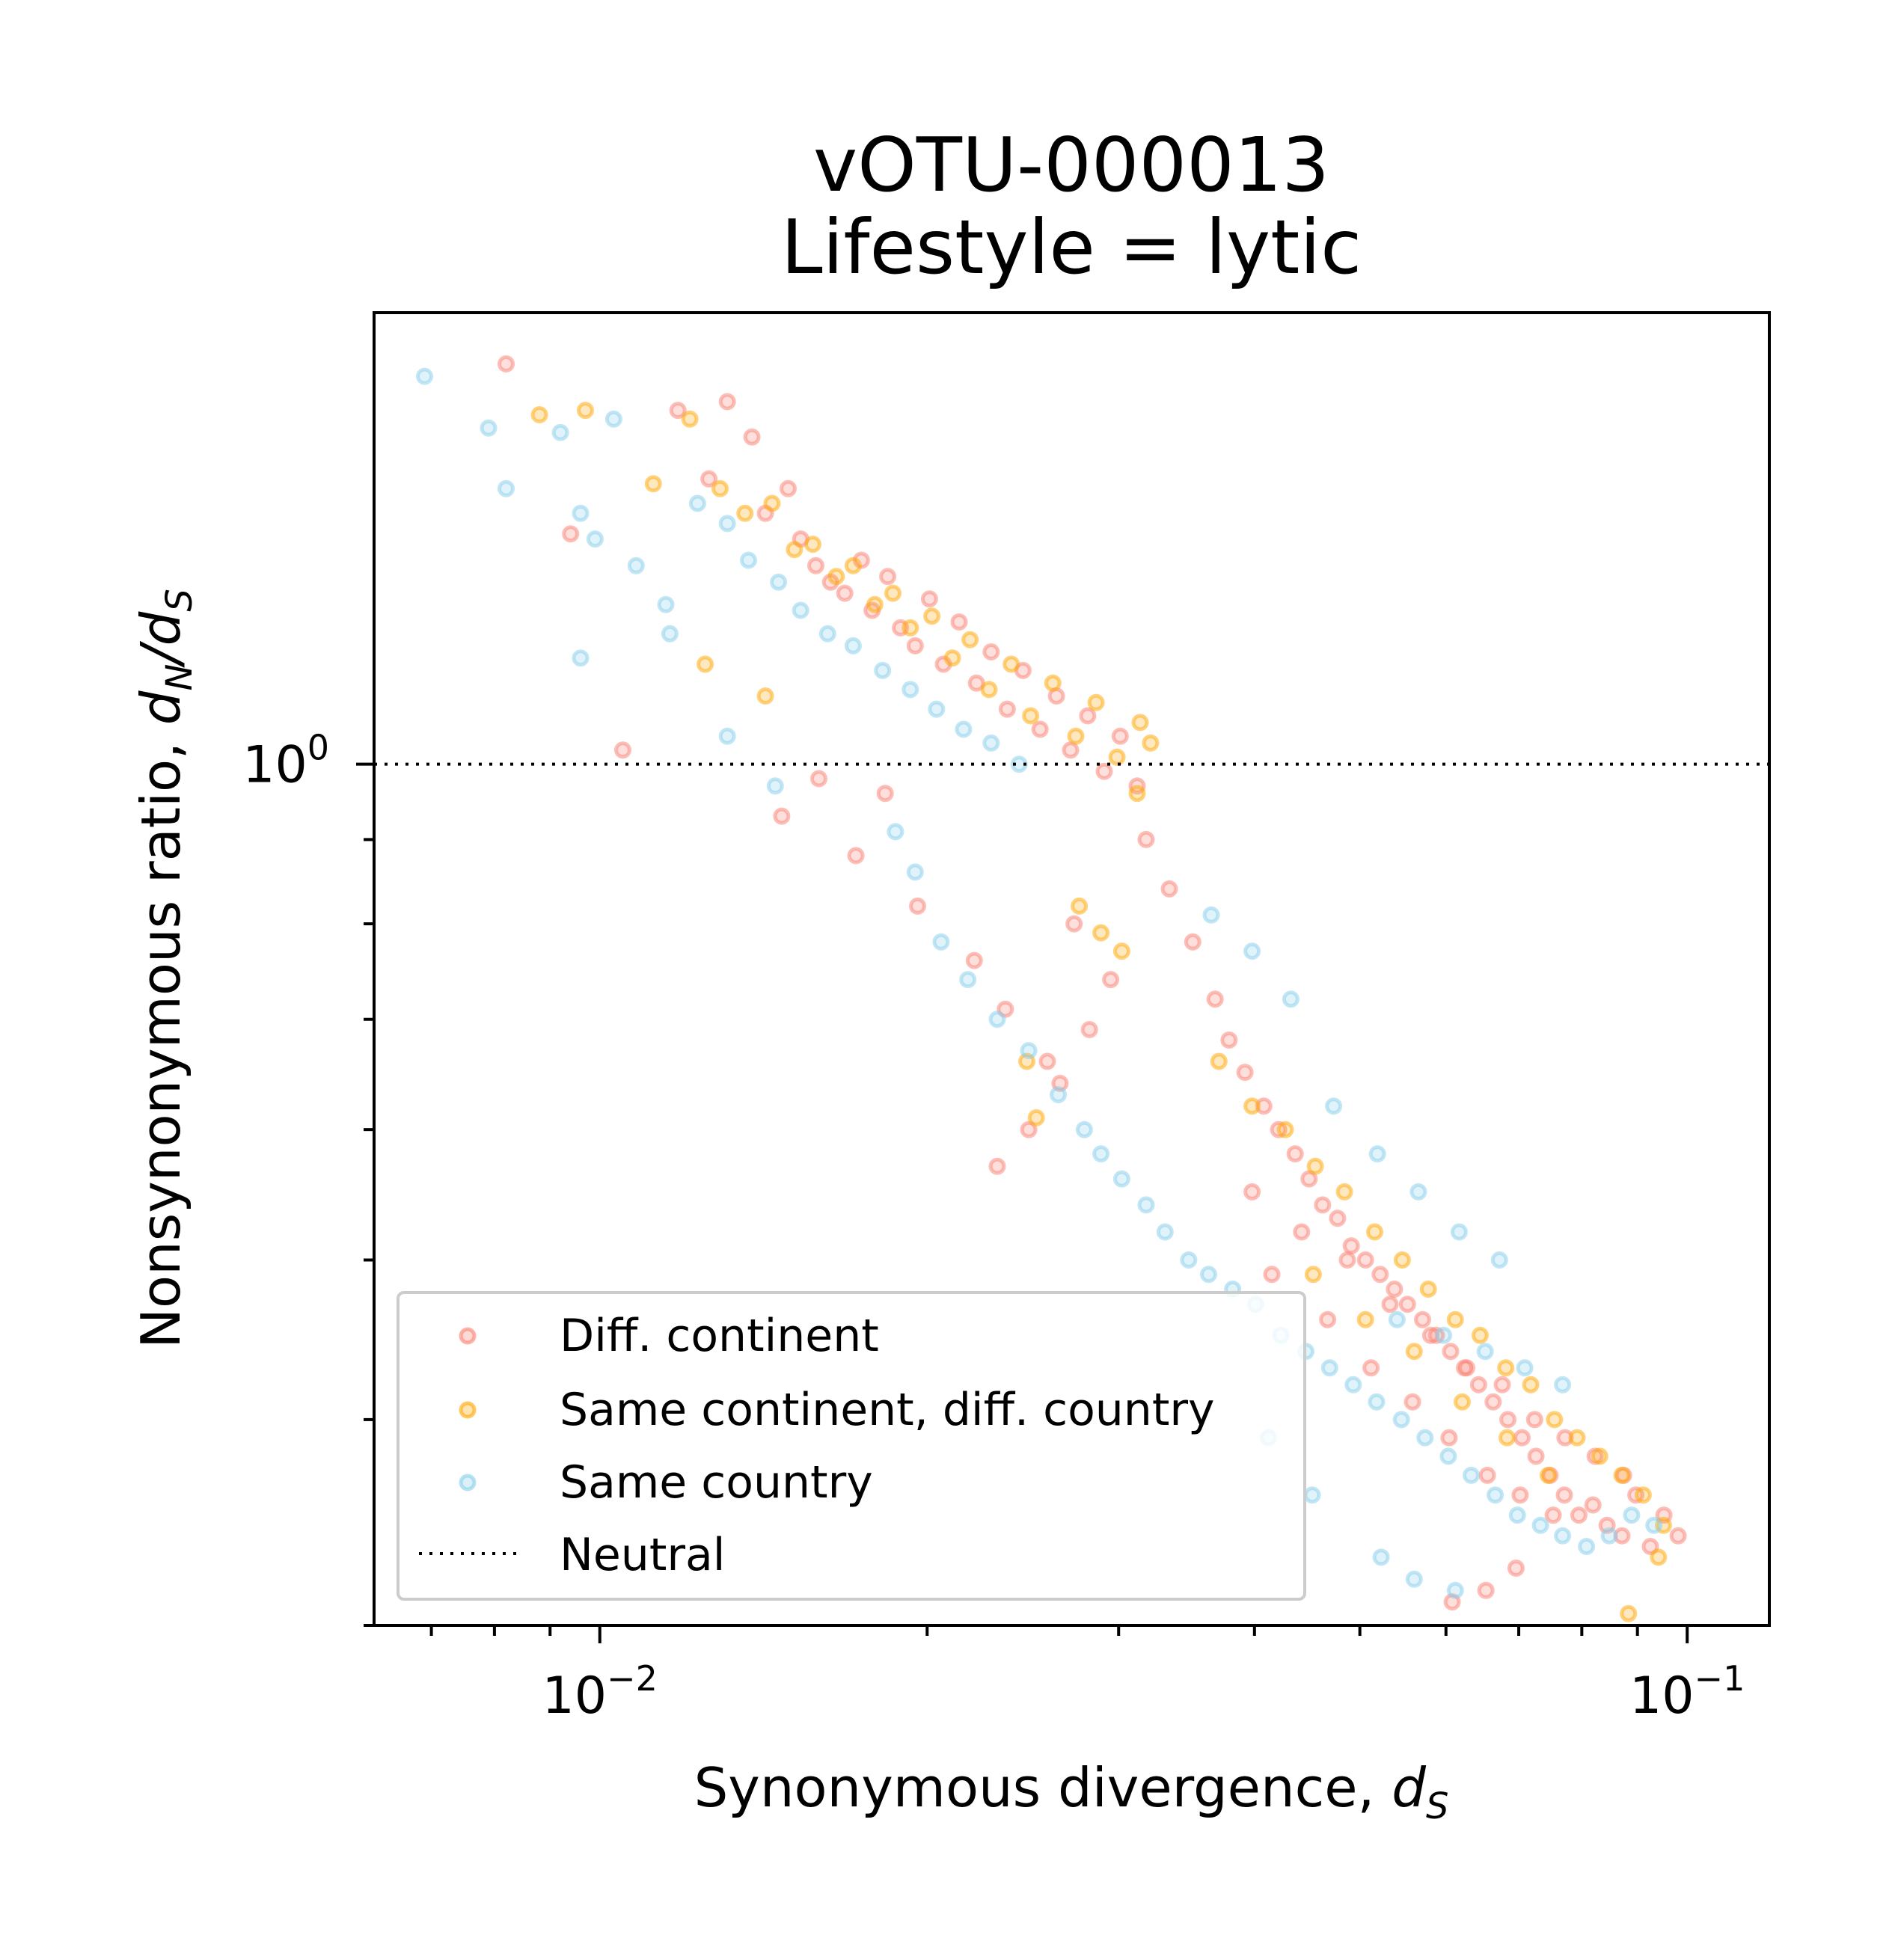 Image resolution: width=1904 pixels, height=1950 pixels. I want to click on legend-label-same-country: Same country, so click(716, 1482).